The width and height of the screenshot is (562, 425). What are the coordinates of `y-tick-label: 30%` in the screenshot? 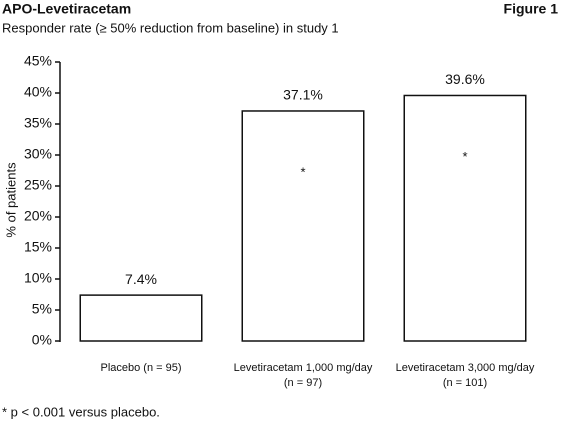 It's located at (38, 154).